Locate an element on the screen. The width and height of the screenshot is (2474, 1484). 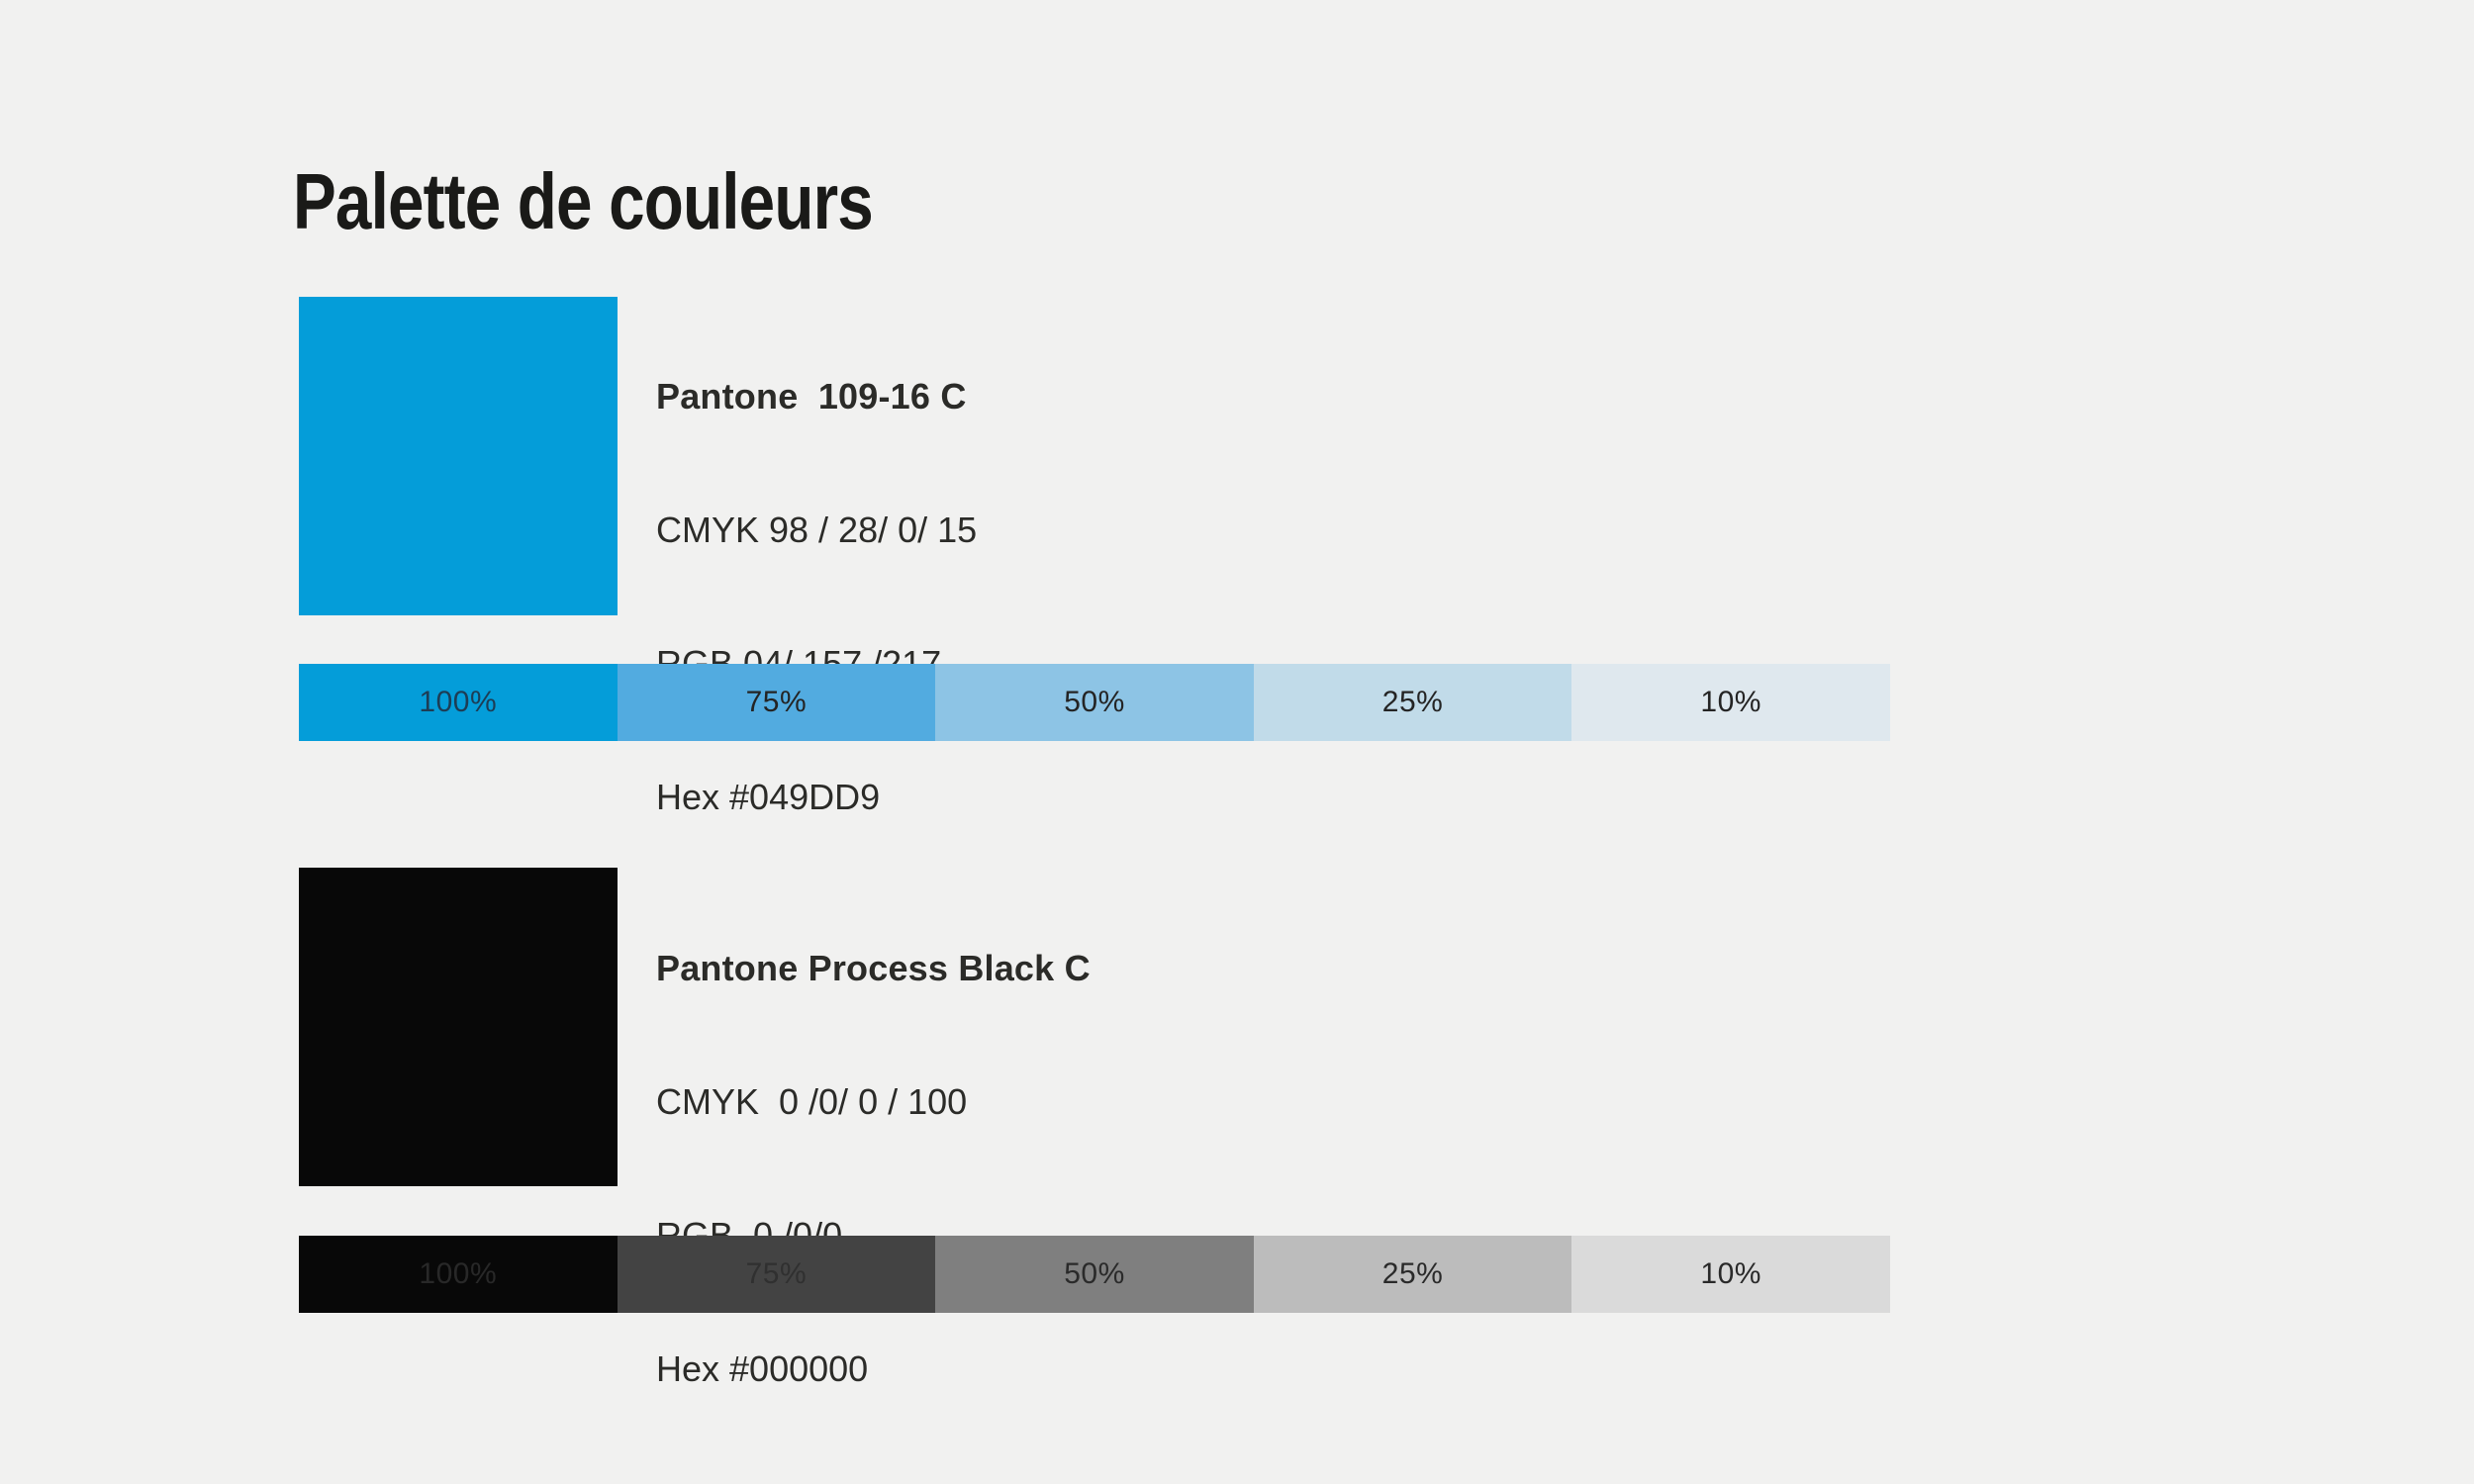
color-hex: Hex #000000 is located at coordinates (763, 1368).